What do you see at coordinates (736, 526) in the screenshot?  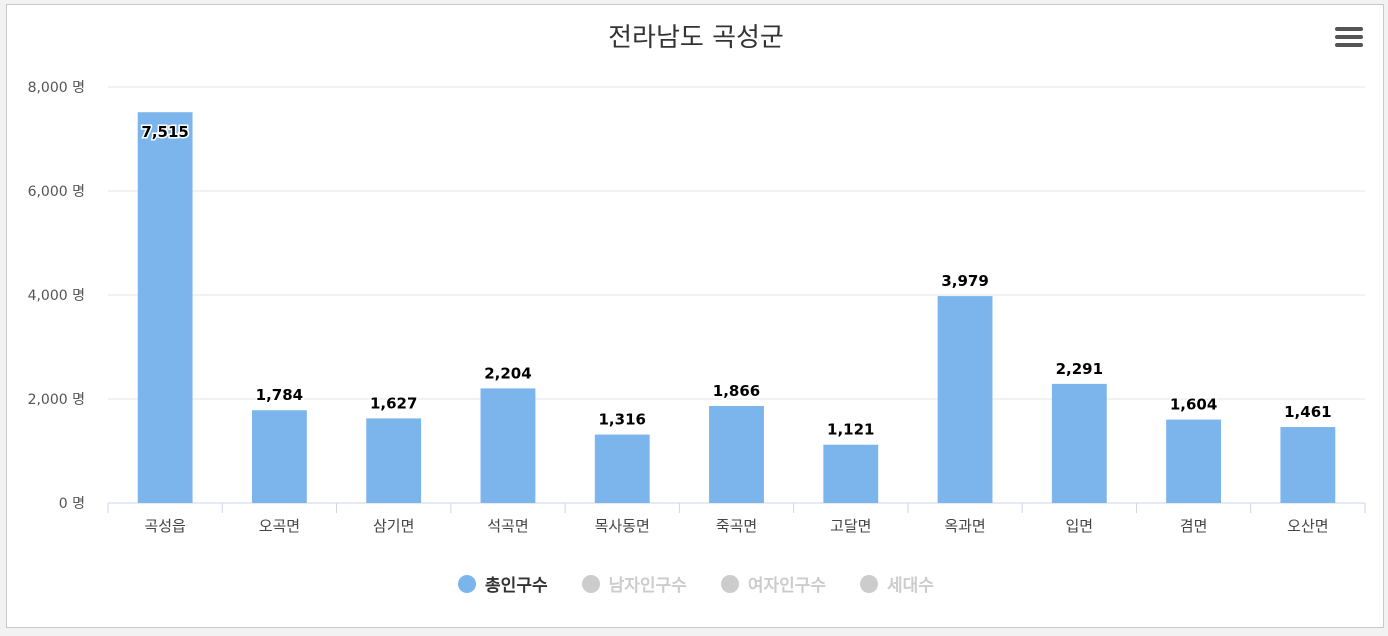 I see `x-tick-label: 죽곡면` at bounding box center [736, 526].